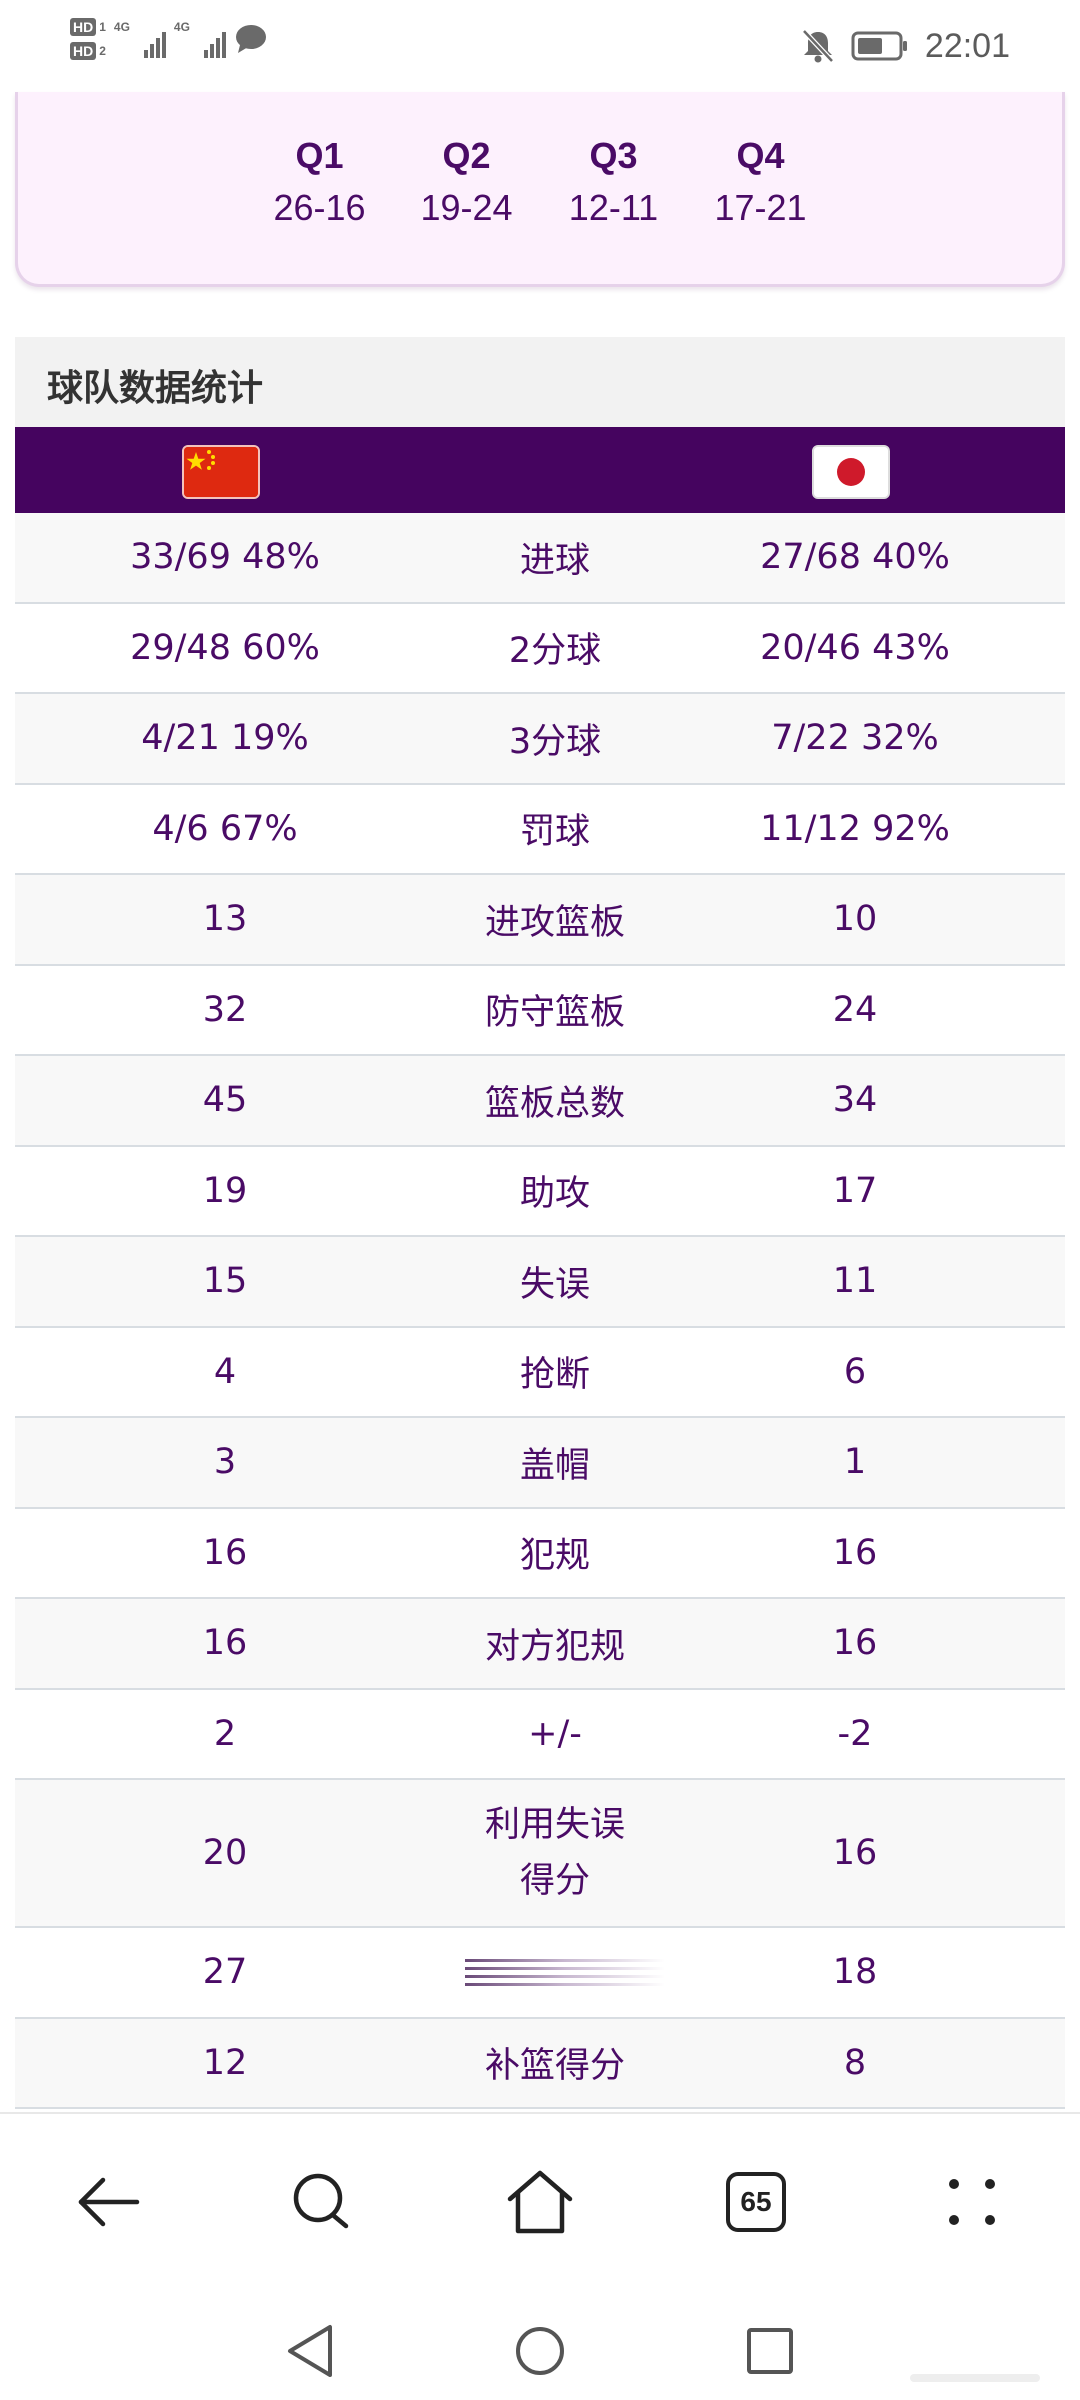 Image resolution: width=1080 pixels, height=2400 pixels. Describe the element at coordinates (225, 738) in the screenshot. I see `china-value: 4/21 19%` at that location.